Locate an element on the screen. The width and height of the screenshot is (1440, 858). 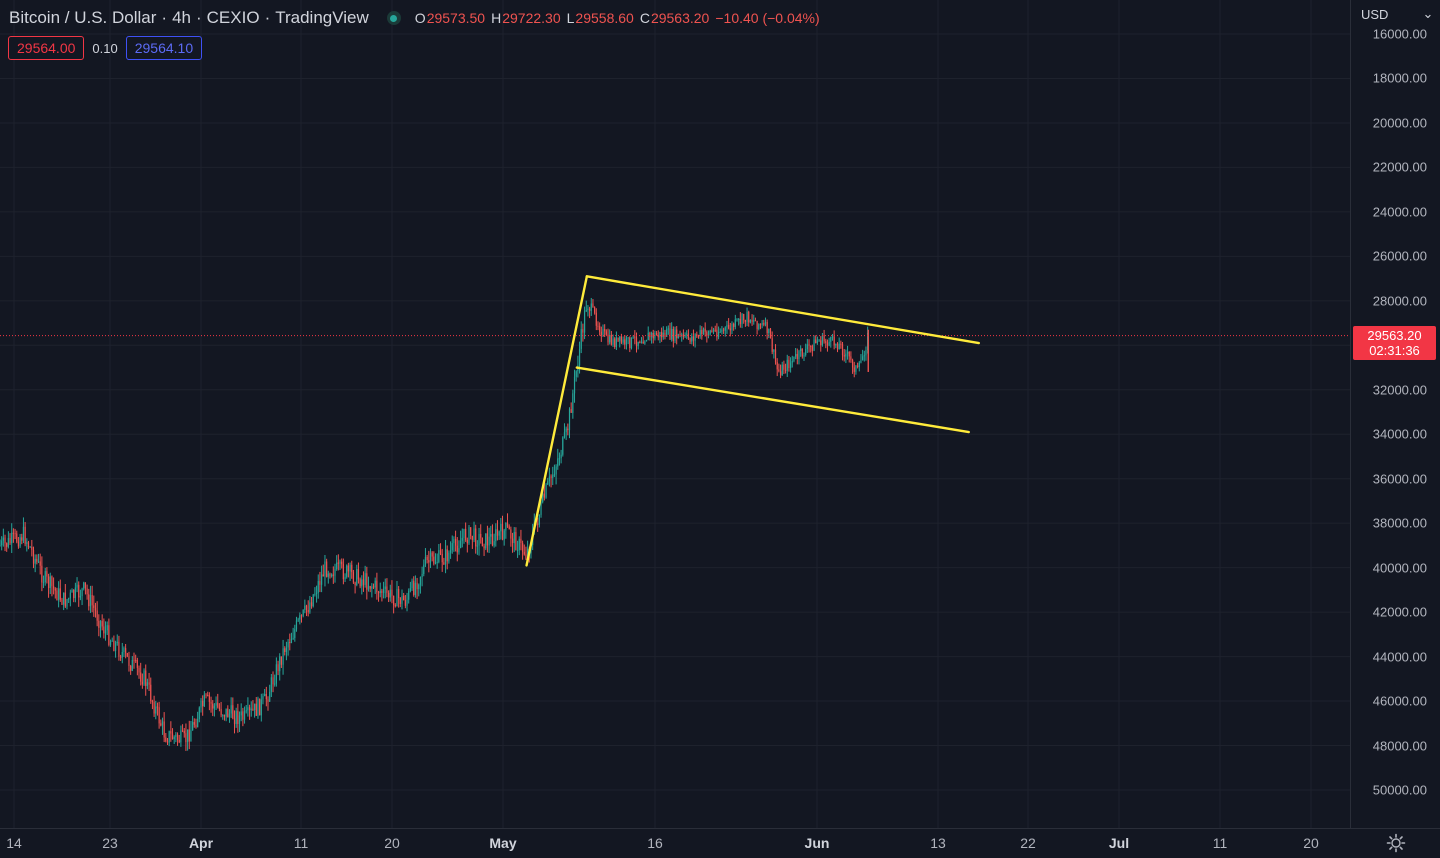
gear-icon is located at coordinates (1396, 843).